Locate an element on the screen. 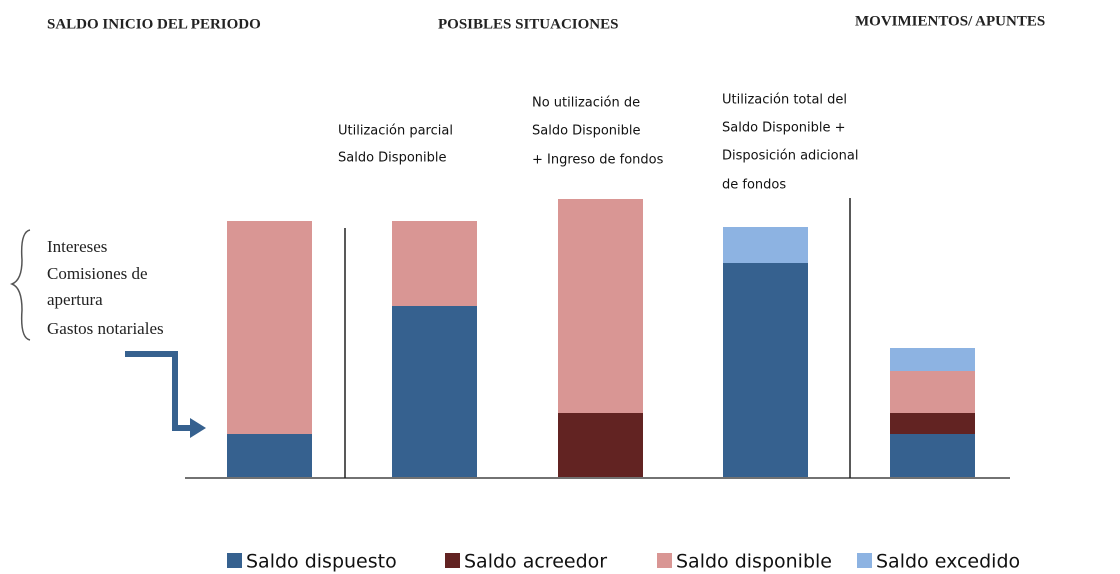 This screenshot has width=1120, height=574. header: MOVIMIENTOS/ APUNTES is located at coordinates (950, 21).